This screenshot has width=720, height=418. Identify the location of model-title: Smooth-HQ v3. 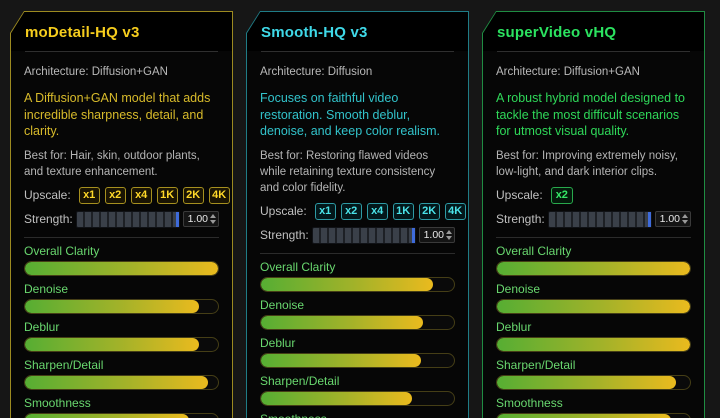
(314, 32).